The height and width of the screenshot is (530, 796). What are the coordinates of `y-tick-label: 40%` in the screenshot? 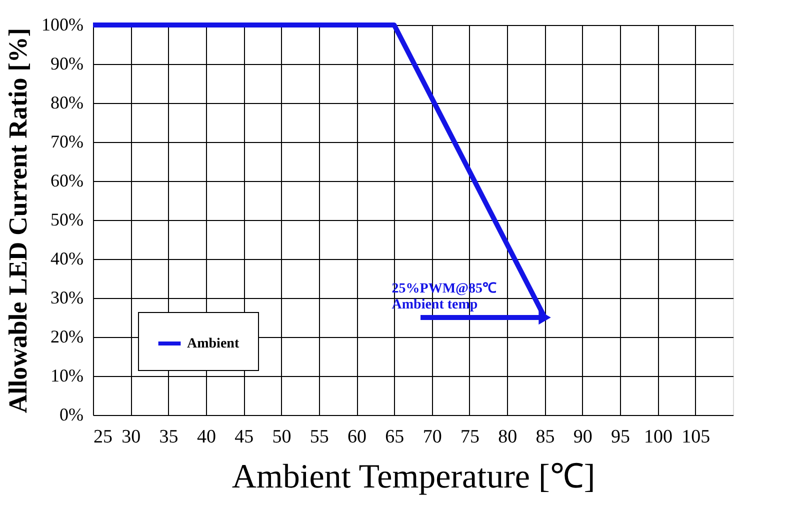 It's located at (67, 258).